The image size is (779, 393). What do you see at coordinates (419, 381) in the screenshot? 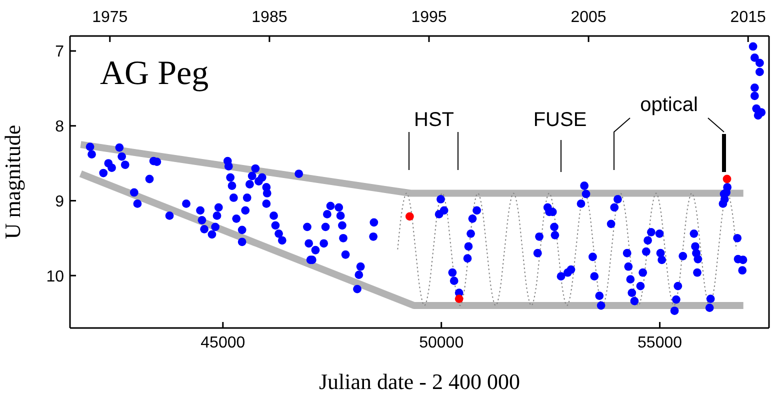
I see `x-axis-title: Julian date - 2 400 000` at bounding box center [419, 381].